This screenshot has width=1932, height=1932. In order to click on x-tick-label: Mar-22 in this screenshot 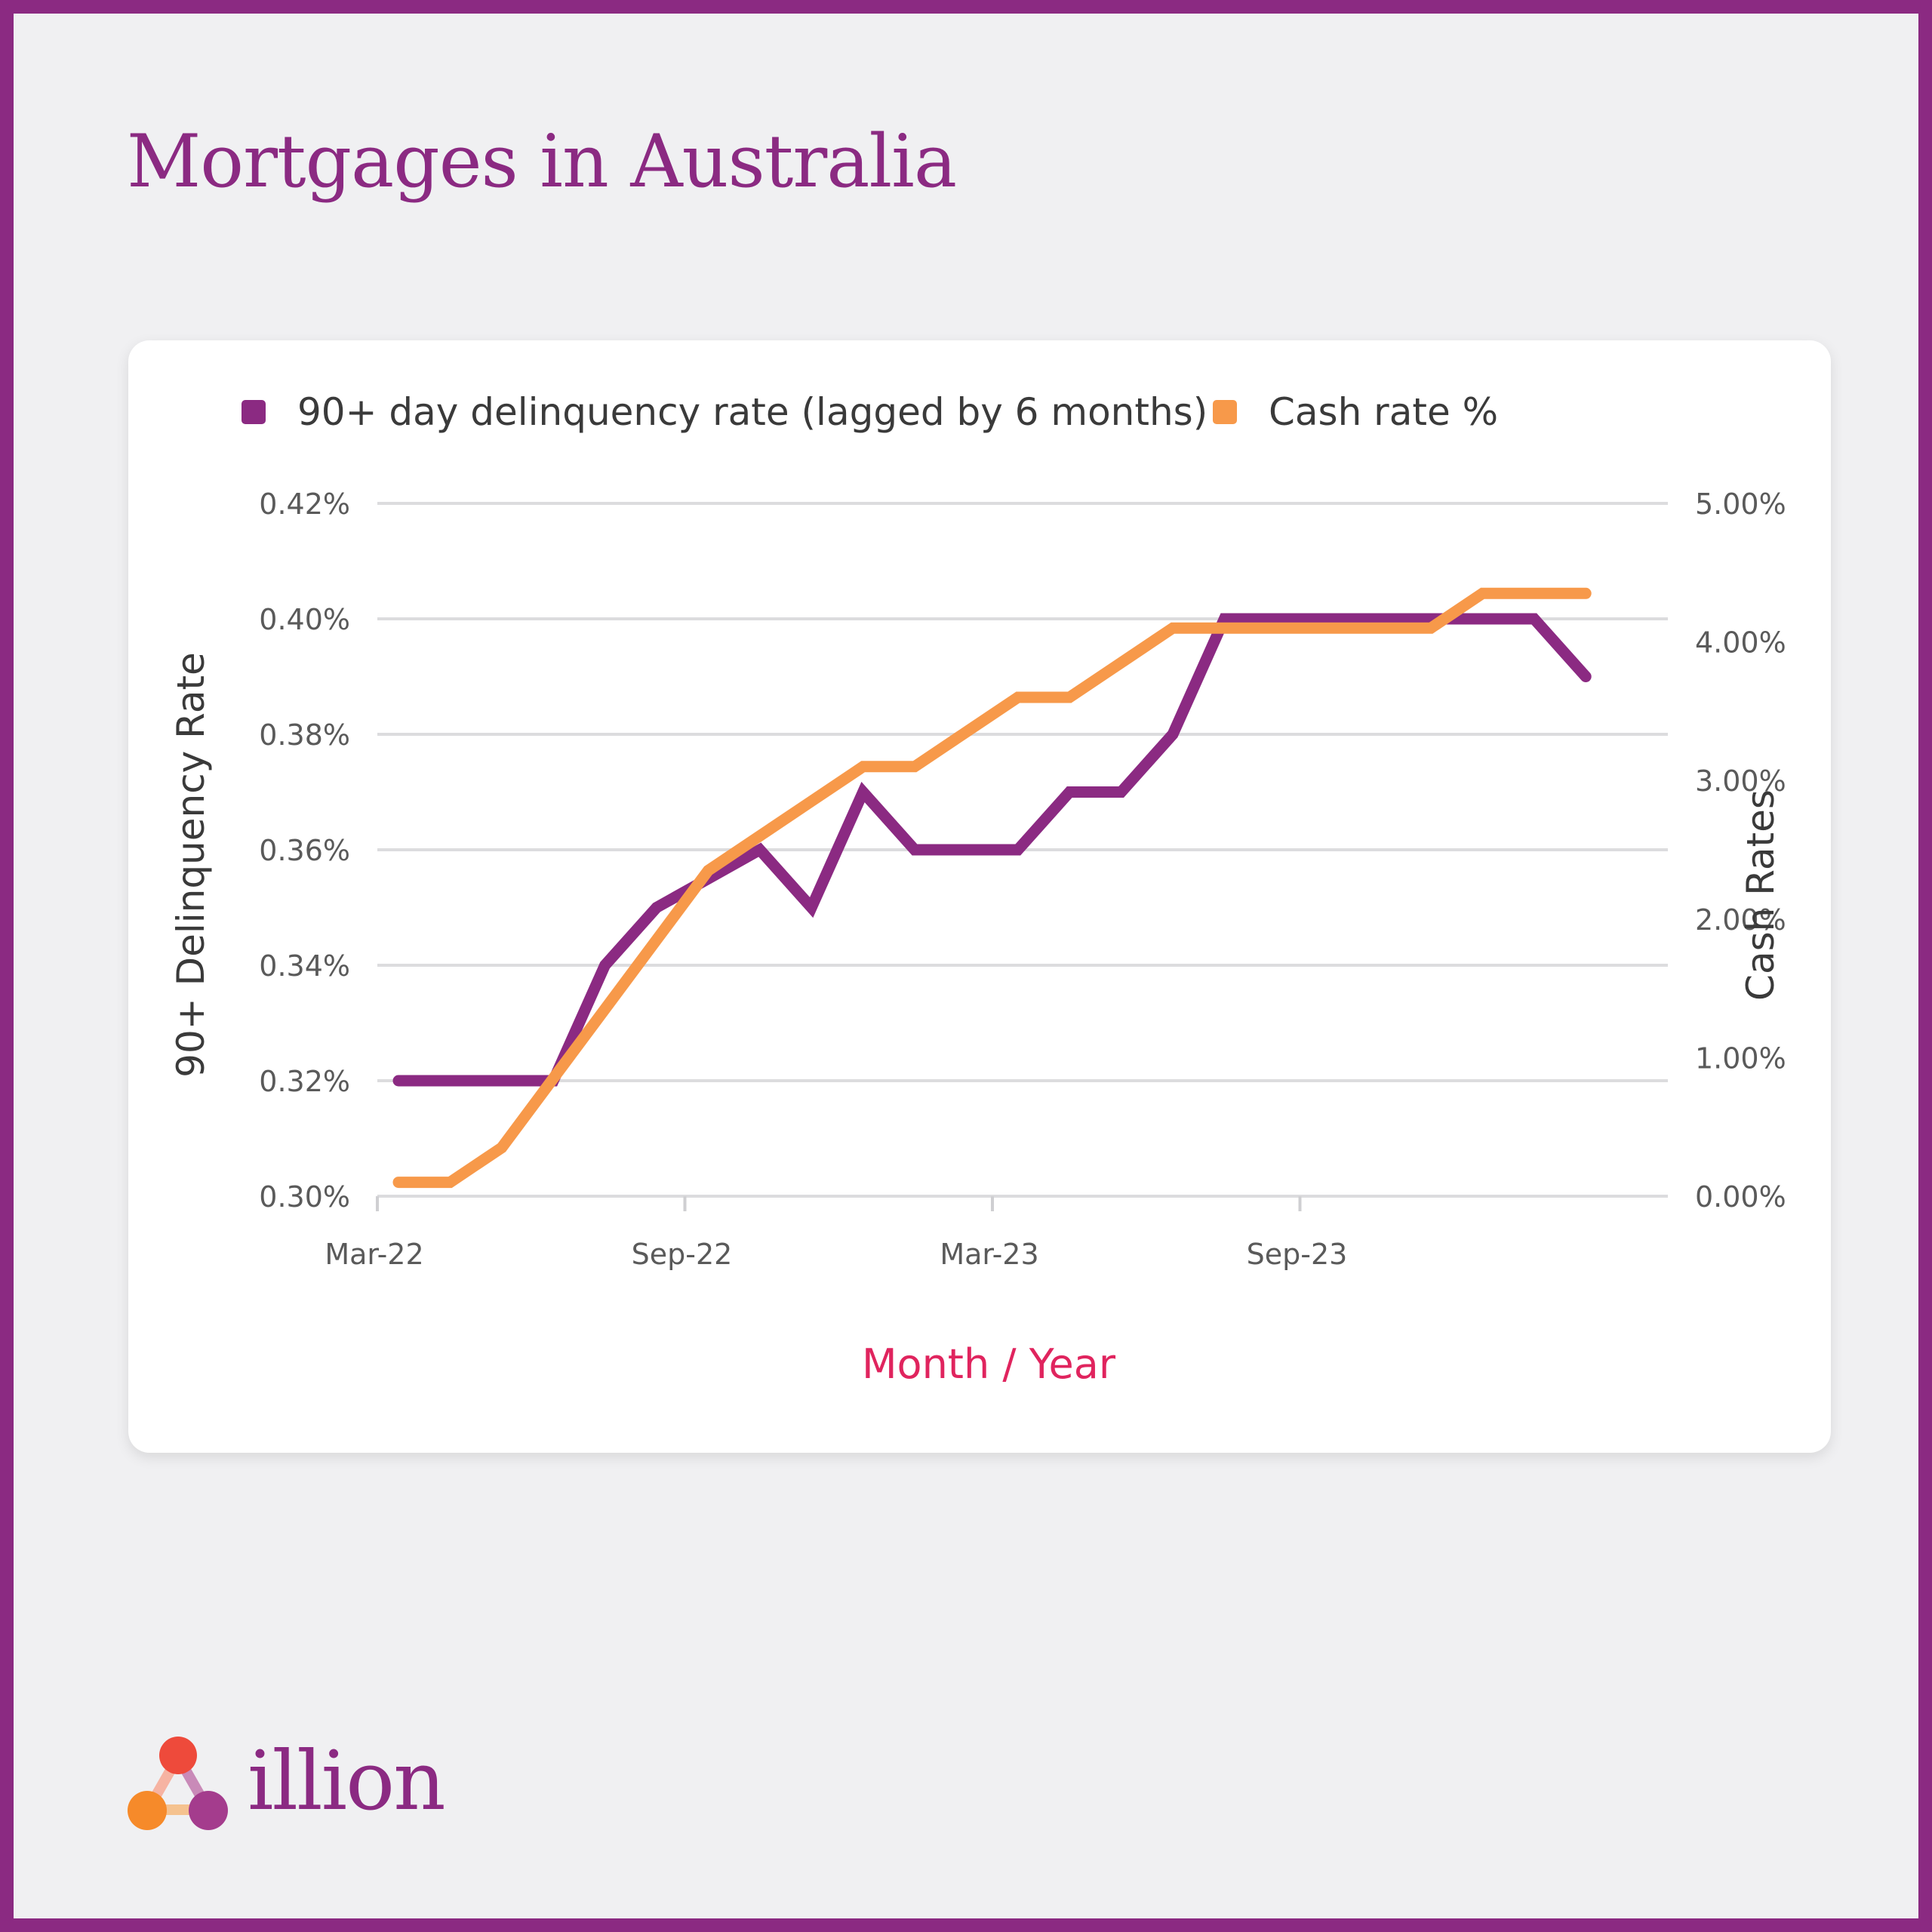, I will do `click(374, 1254)`.